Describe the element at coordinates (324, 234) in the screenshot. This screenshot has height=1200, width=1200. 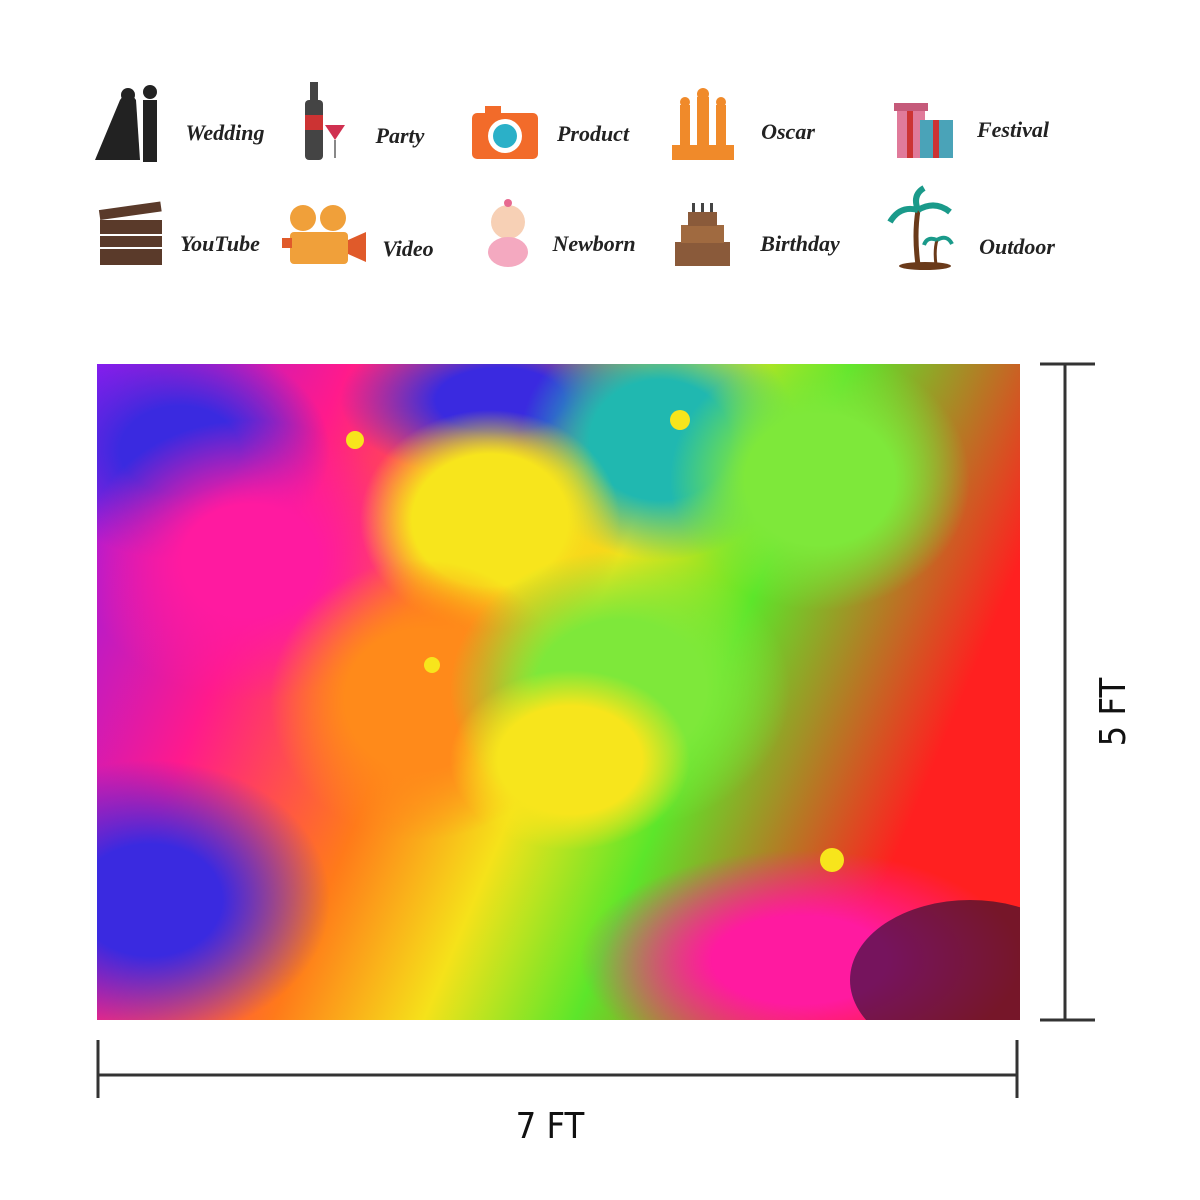
I see `icon-video` at that location.